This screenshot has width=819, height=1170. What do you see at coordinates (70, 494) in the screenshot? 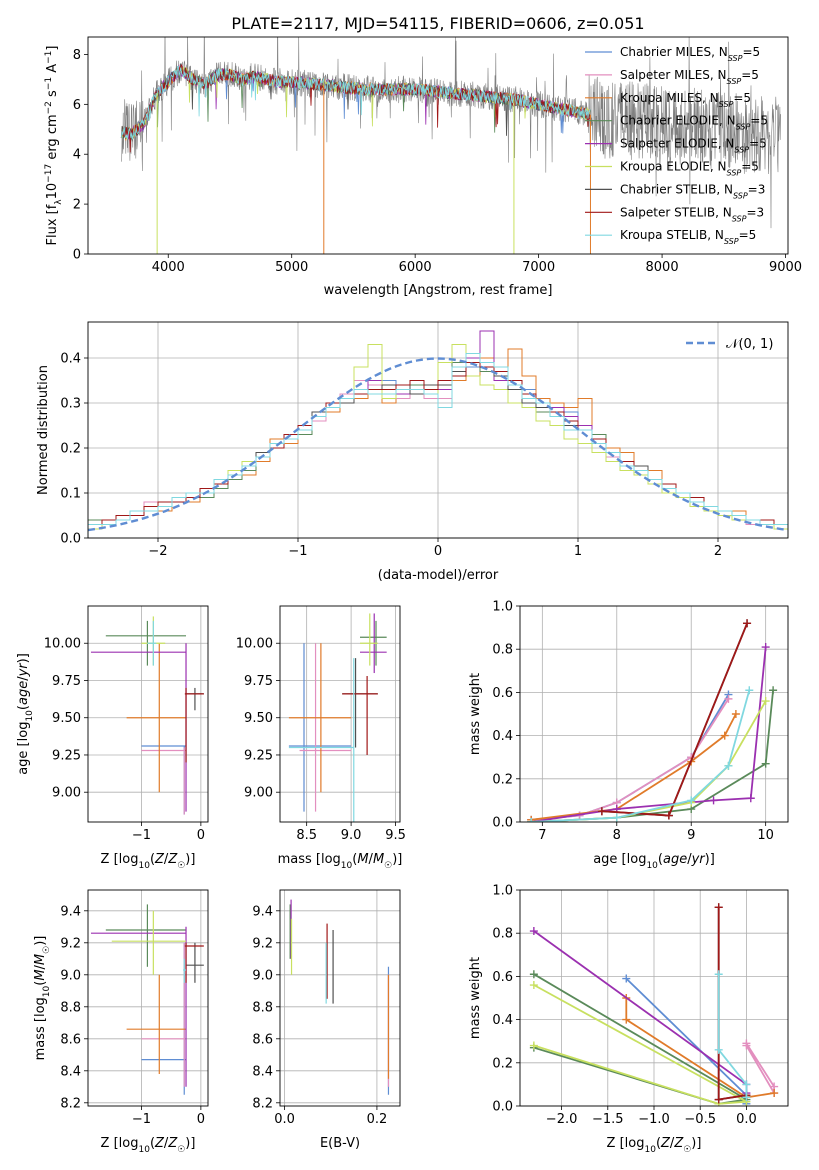
I see `y-tick-label: 0.1` at bounding box center [70, 494].